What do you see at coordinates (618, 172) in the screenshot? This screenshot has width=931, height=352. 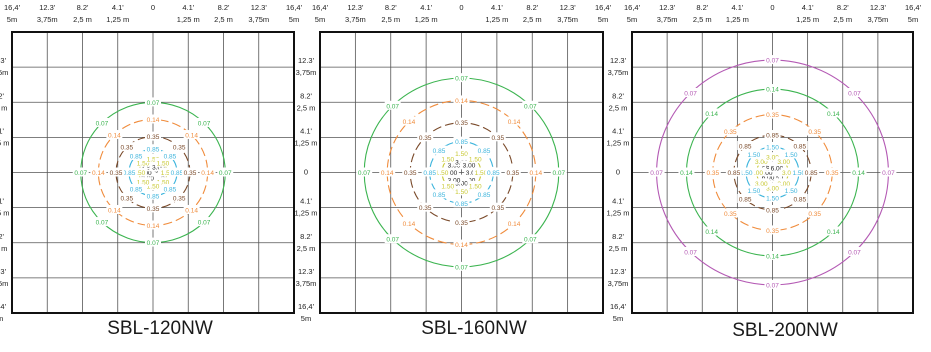 I see `side-tick-label-ft: 0` at bounding box center [618, 172].